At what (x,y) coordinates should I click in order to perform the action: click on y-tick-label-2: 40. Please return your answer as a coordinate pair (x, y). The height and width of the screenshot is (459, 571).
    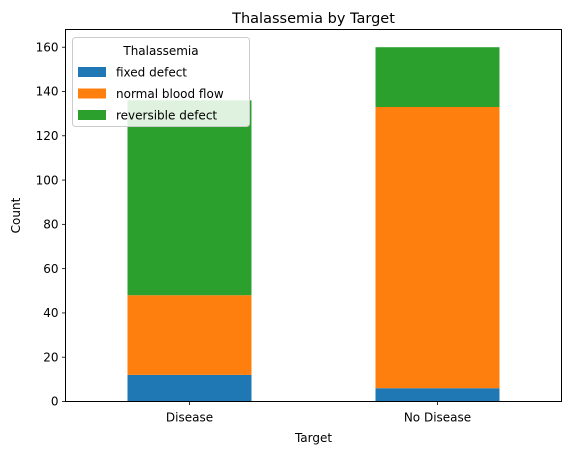
    Looking at the image, I should click on (50, 313).